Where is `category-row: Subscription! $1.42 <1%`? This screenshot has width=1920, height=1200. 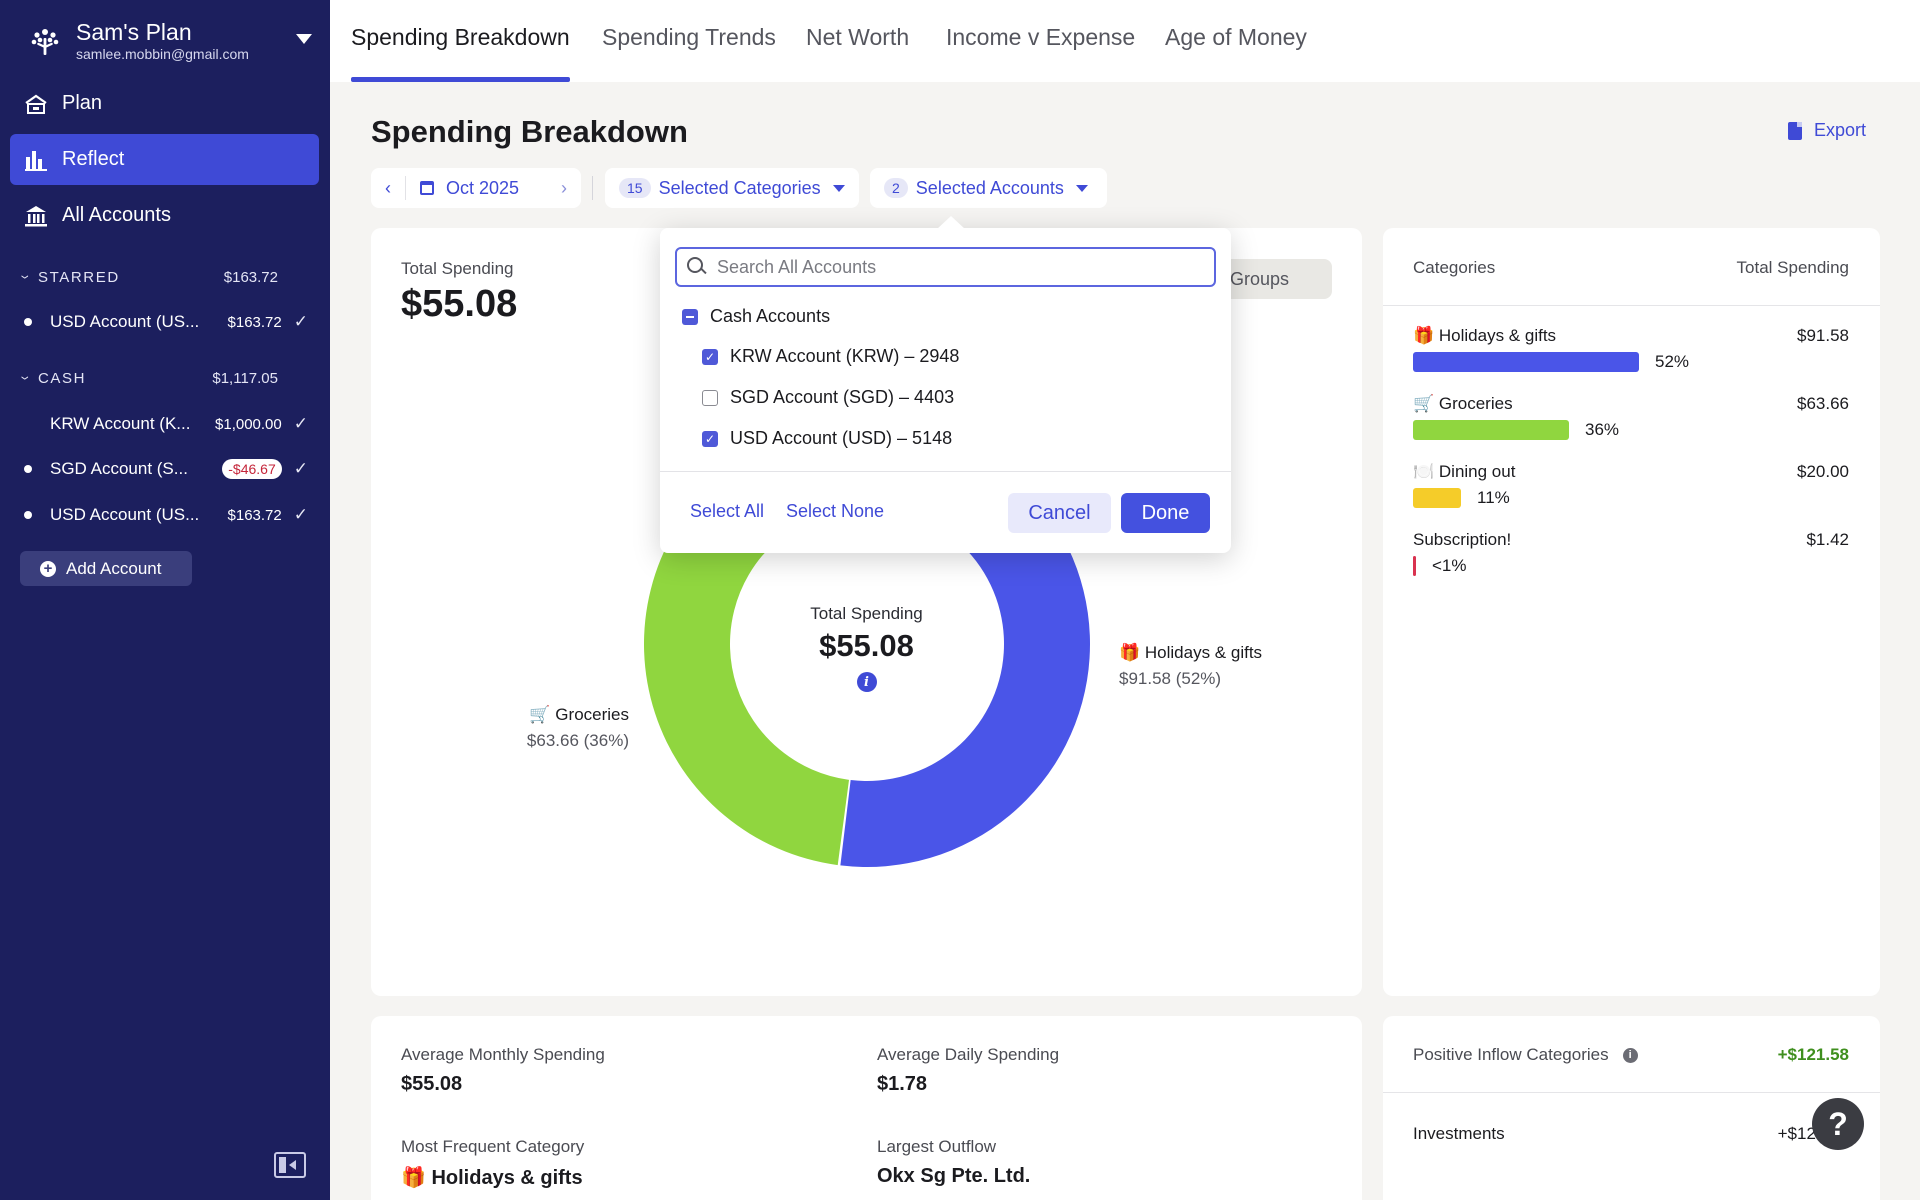
category-row: Subscription! $1.42 <1% is located at coordinates (1631, 553).